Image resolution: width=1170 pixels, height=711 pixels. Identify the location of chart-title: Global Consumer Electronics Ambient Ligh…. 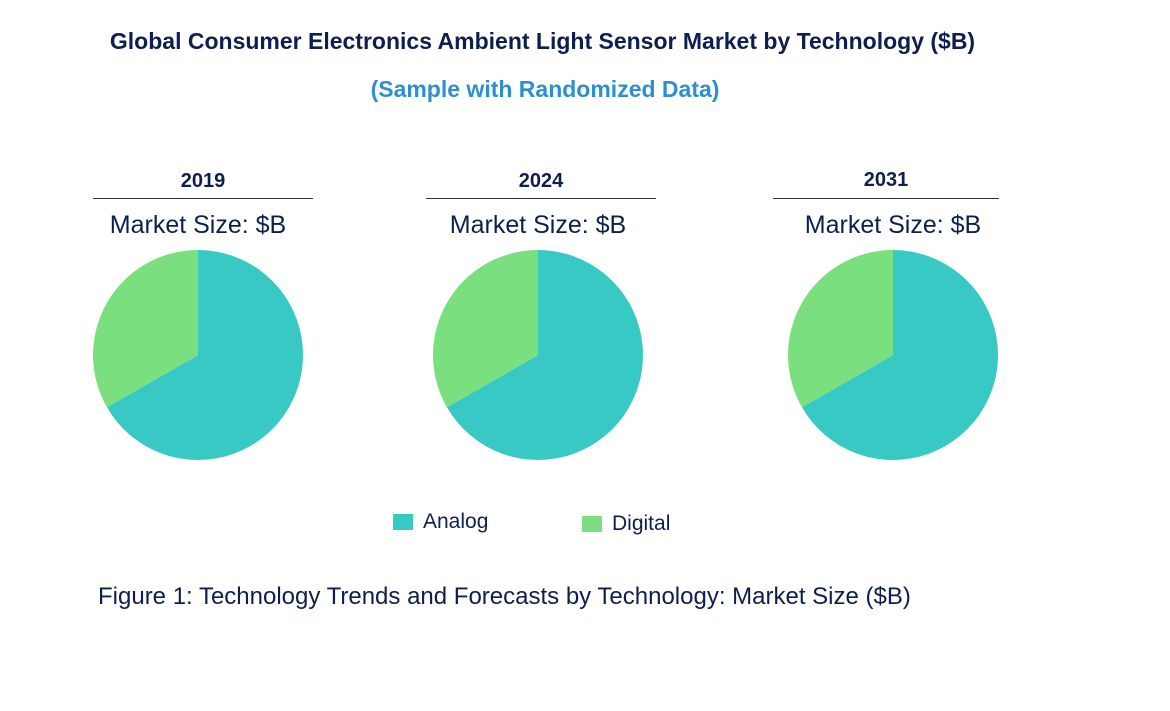
(542, 41).